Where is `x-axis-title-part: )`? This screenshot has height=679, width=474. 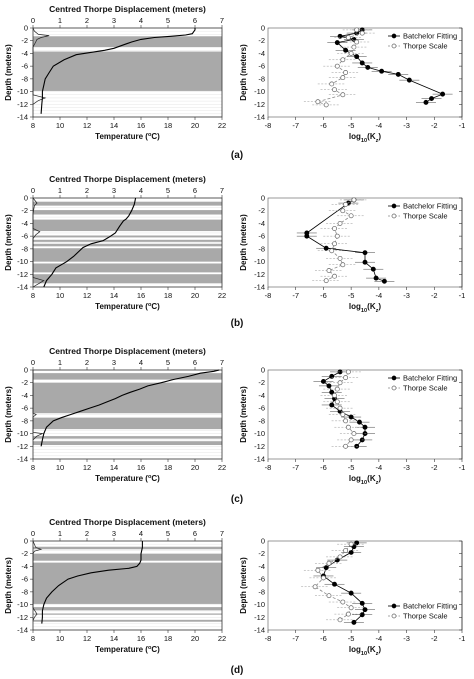 x-axis-title-part: ) is located at coordinates (379, 136).